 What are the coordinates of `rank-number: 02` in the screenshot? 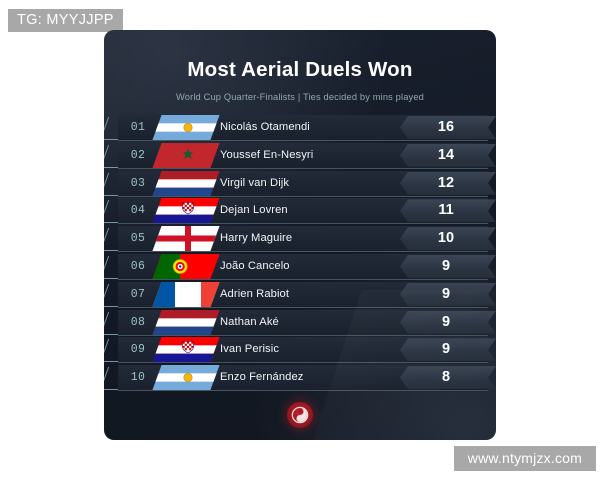 It's located at (138, 155).